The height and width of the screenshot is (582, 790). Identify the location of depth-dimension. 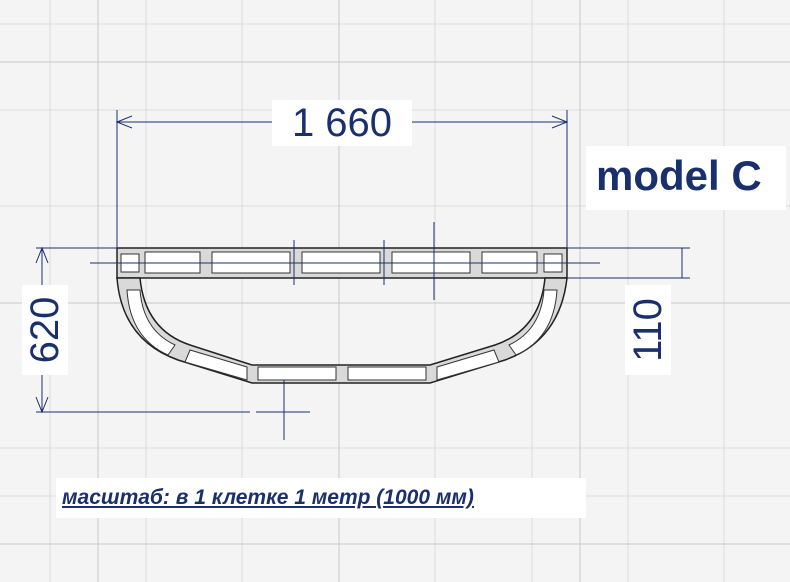
(142, 330).